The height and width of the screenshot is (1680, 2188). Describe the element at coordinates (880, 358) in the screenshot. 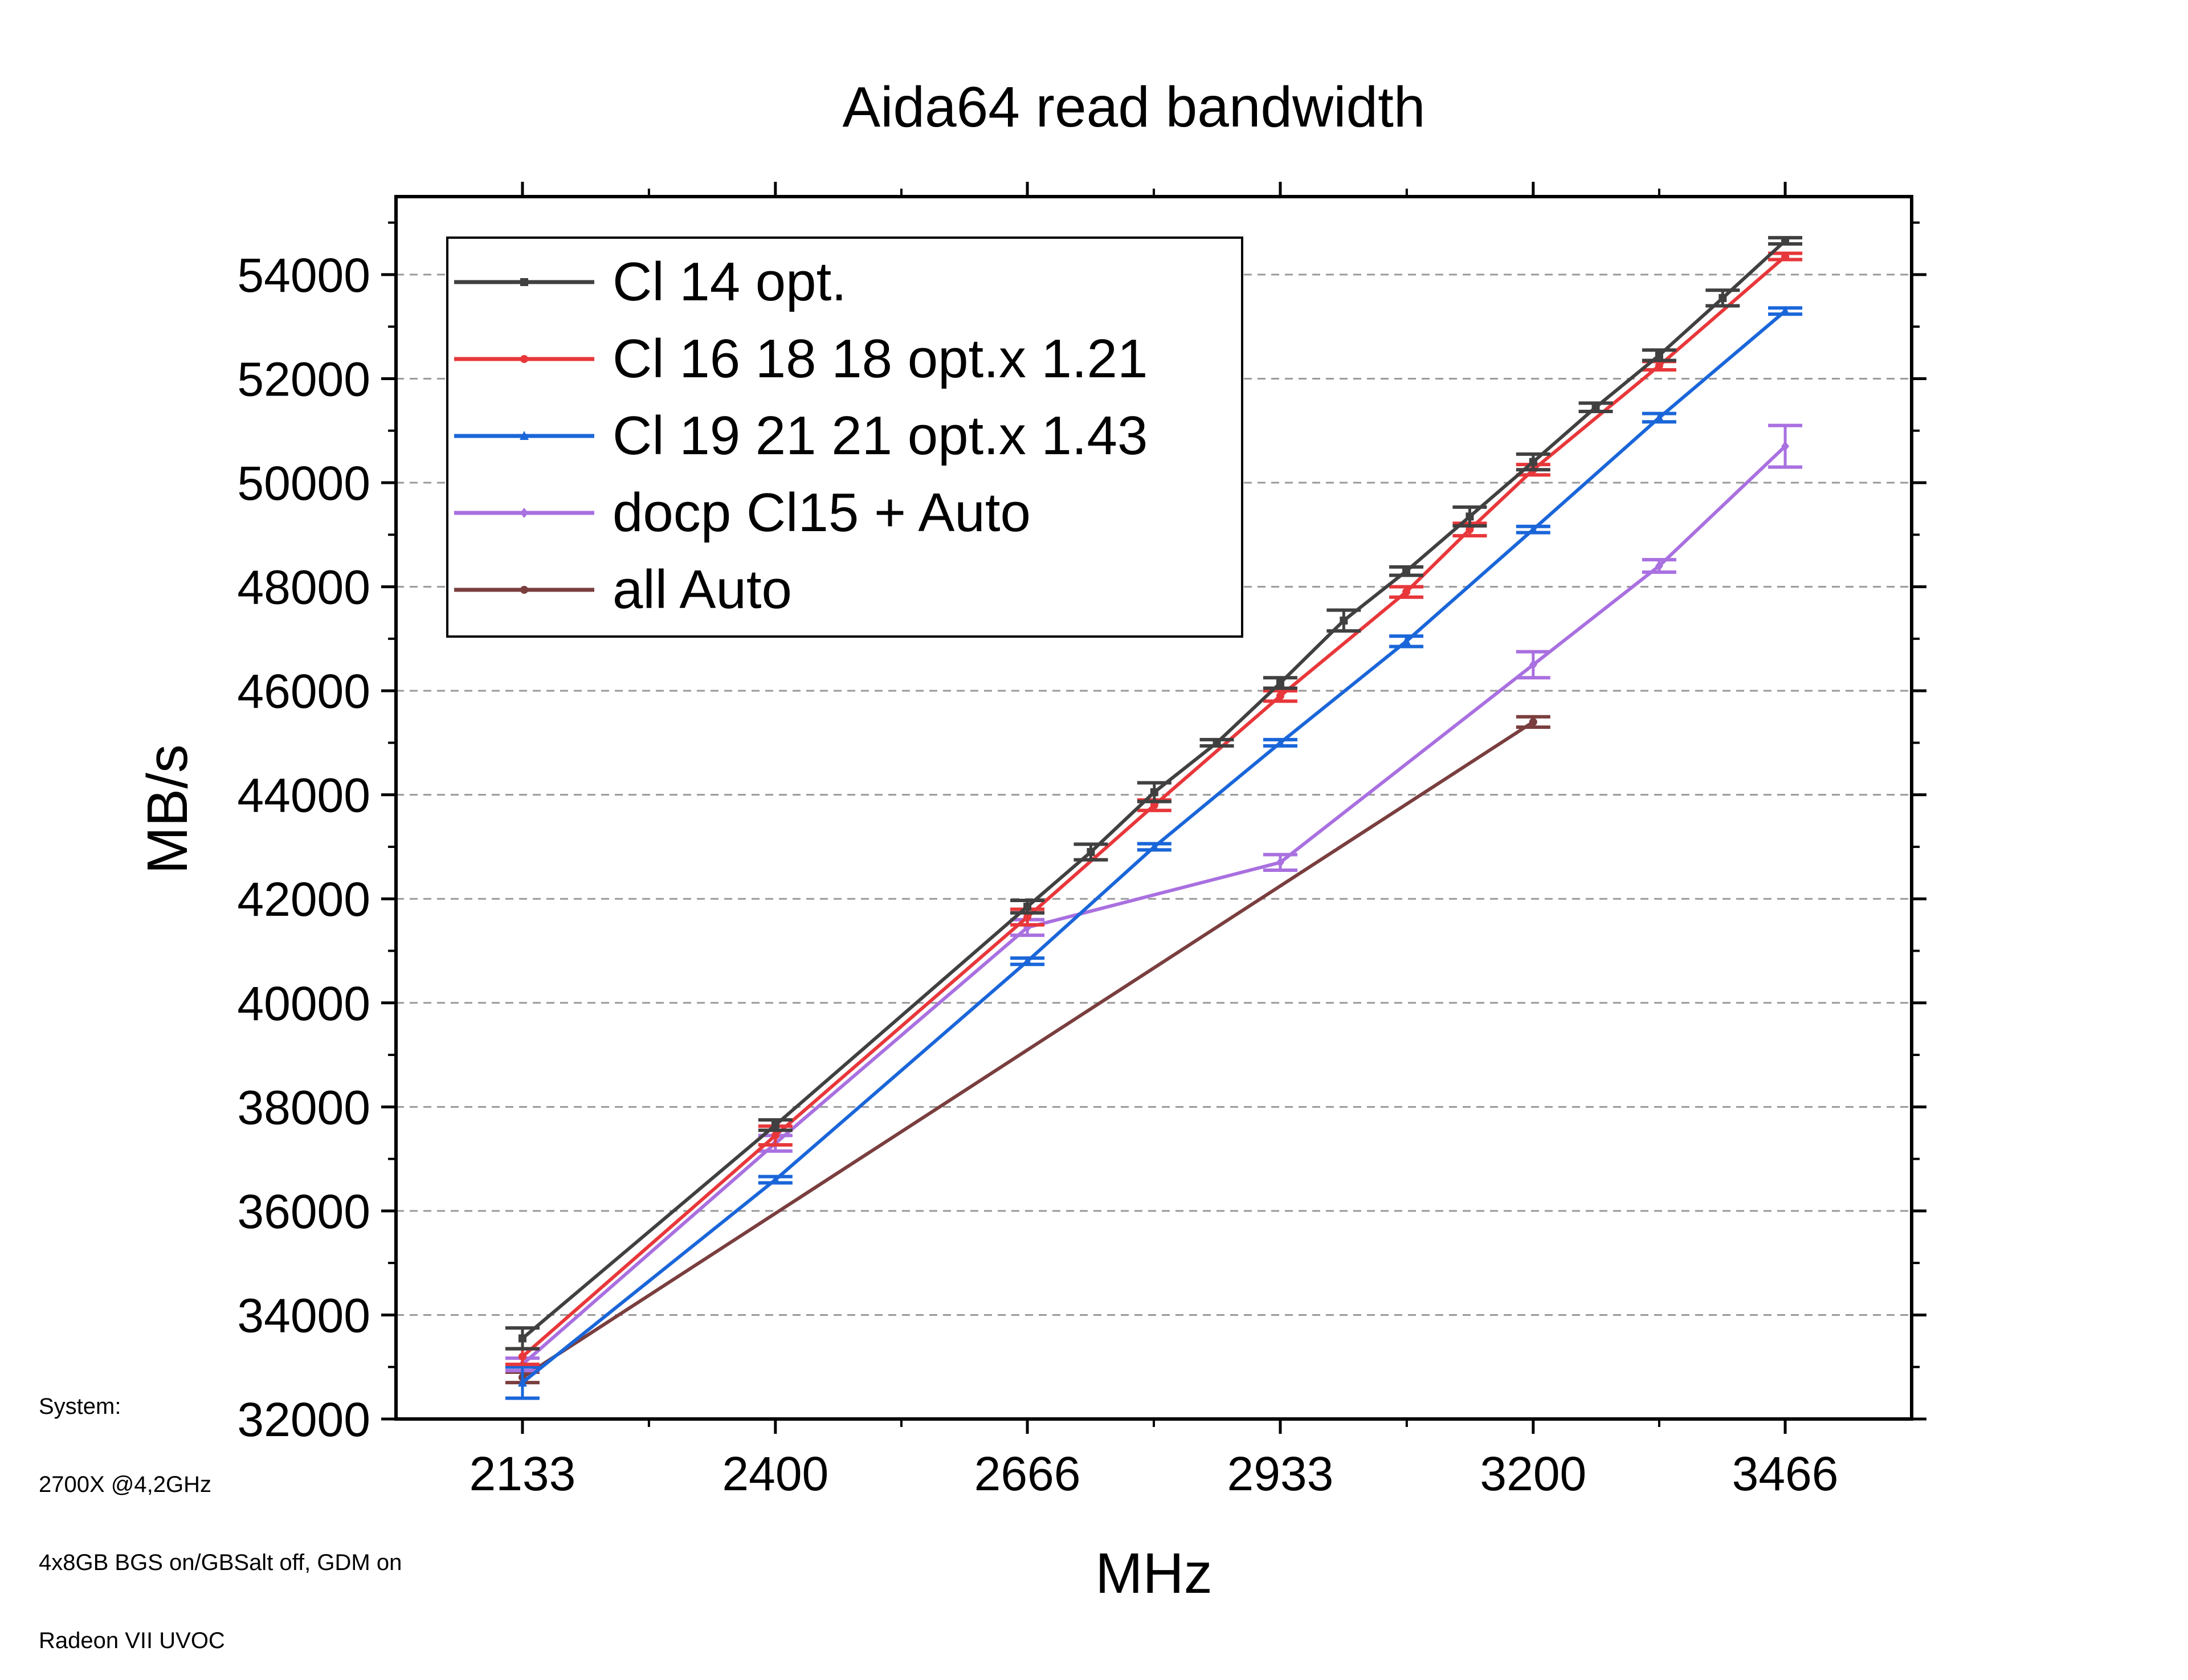

I see `legend-label: Cl 16 18 18 opt.x 1.21` at that location.